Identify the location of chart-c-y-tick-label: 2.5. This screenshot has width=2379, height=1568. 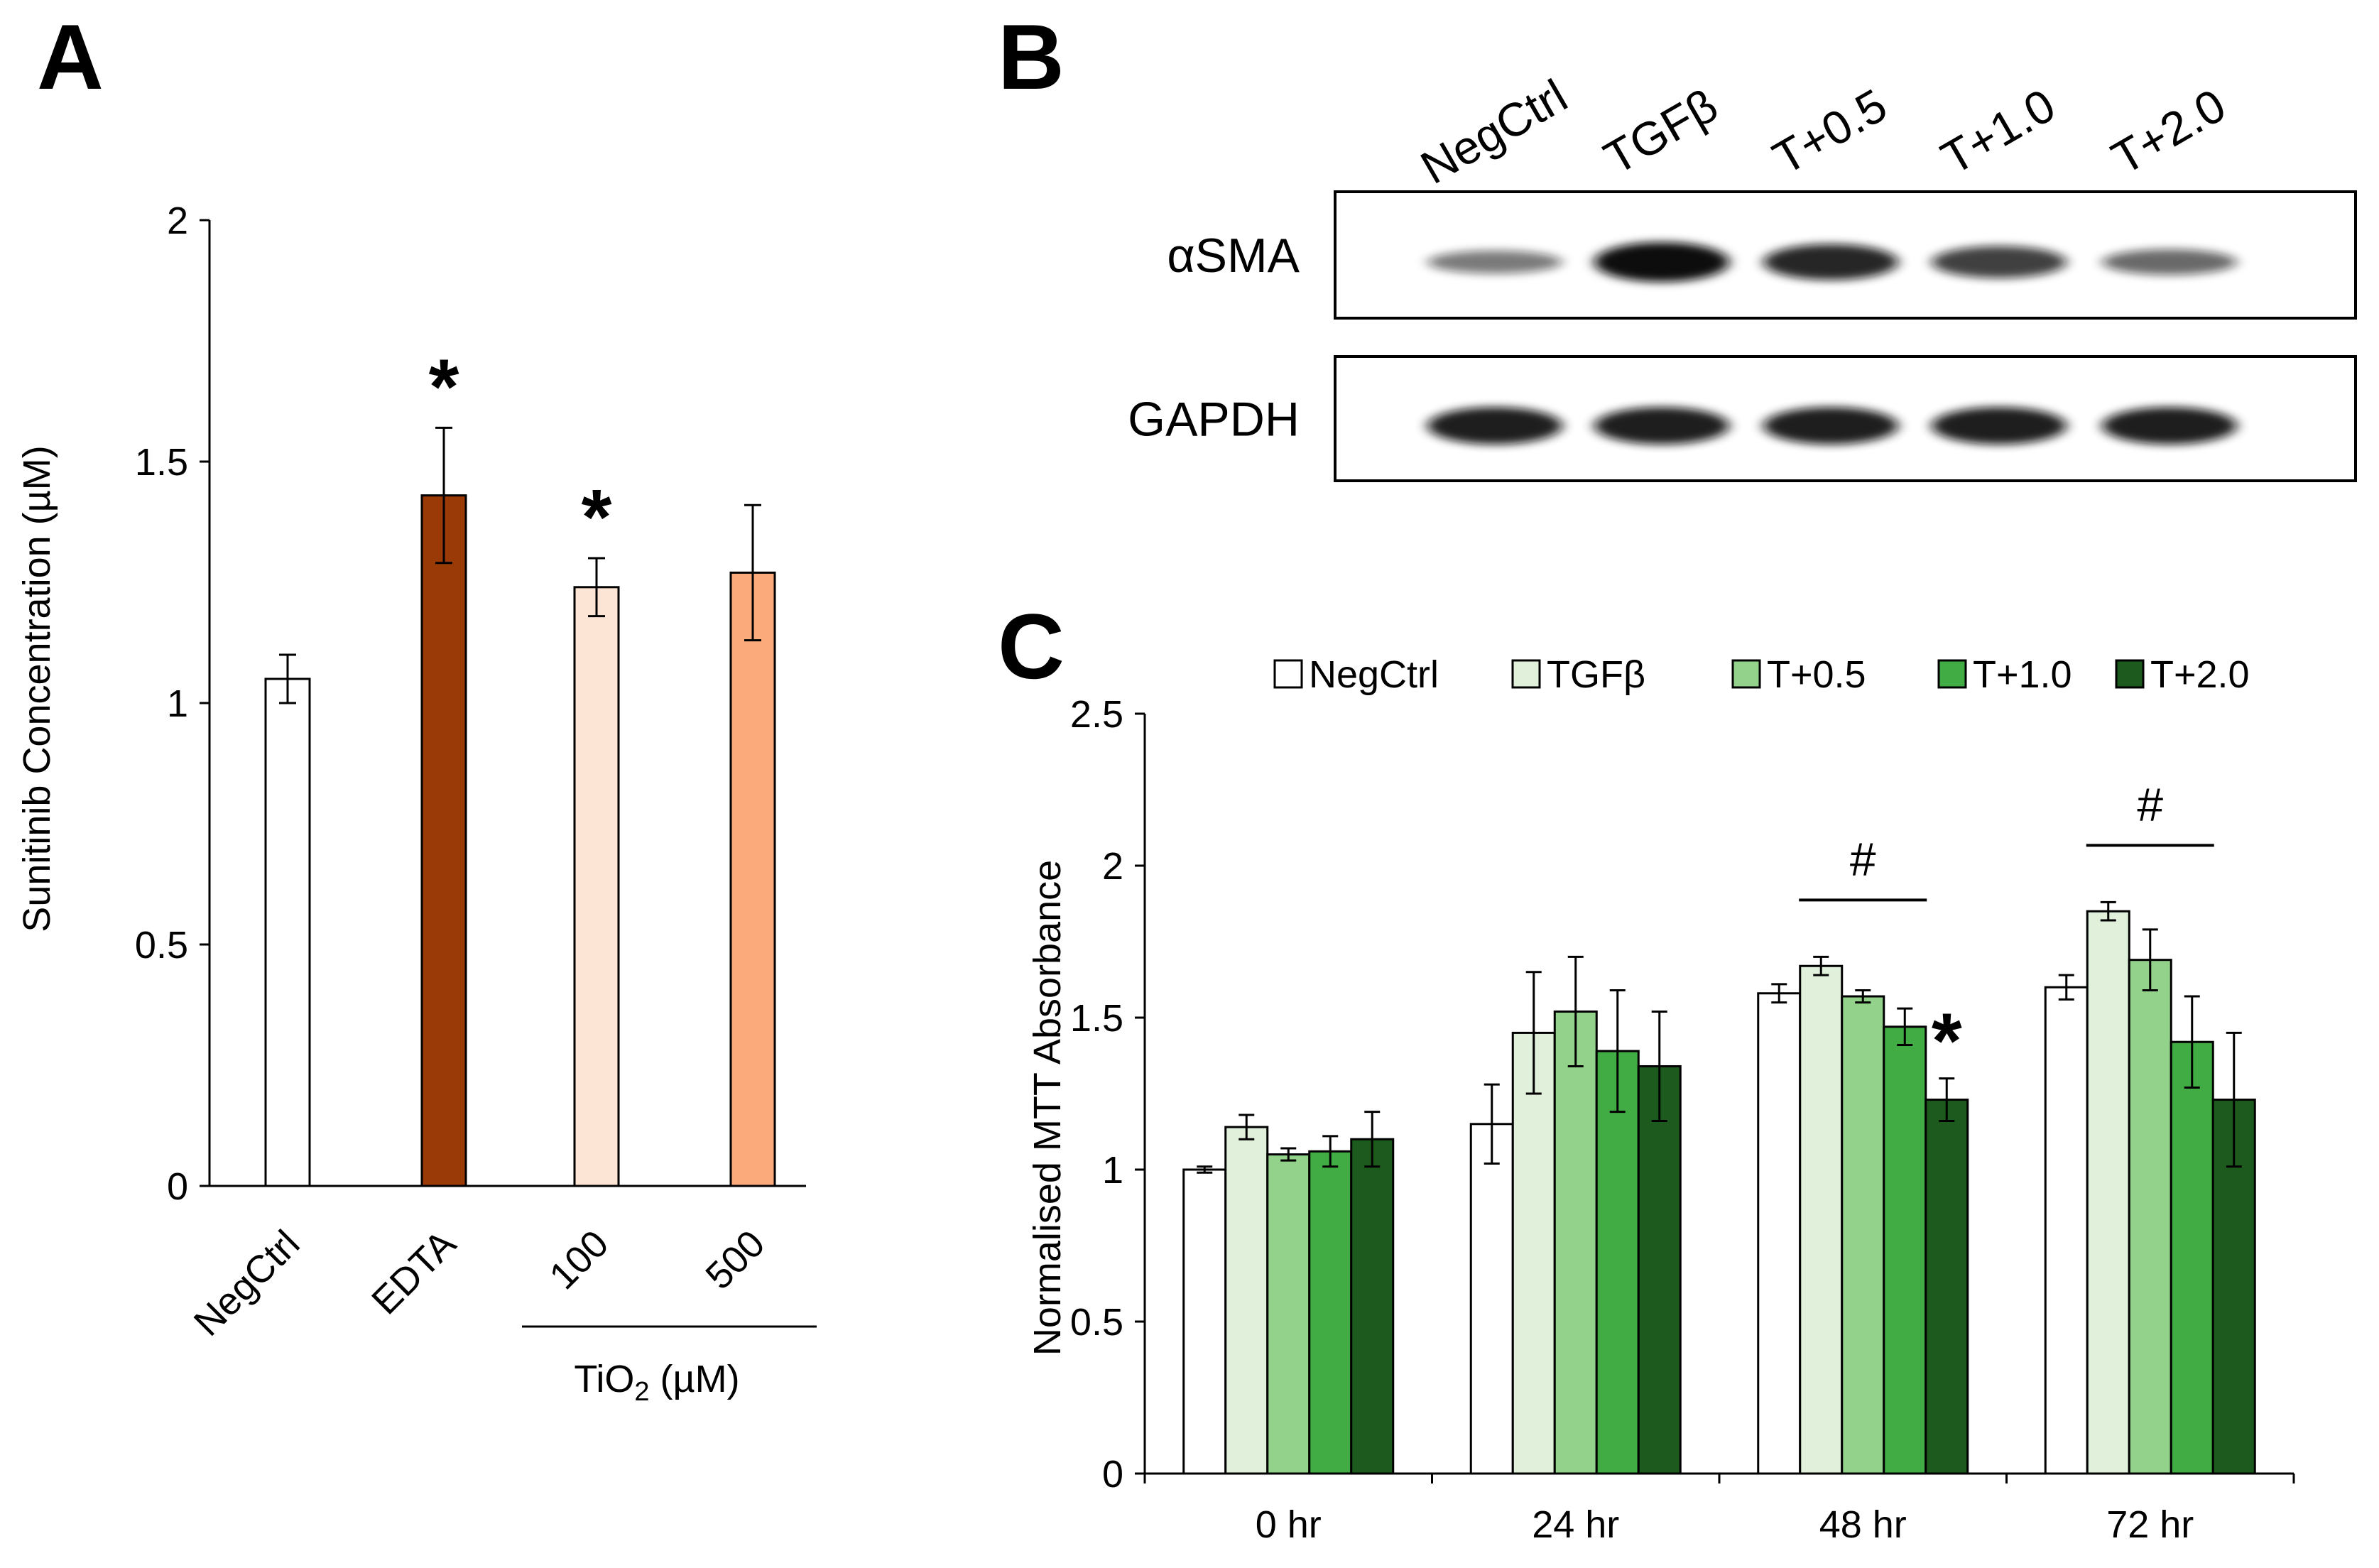
(1096, 714).